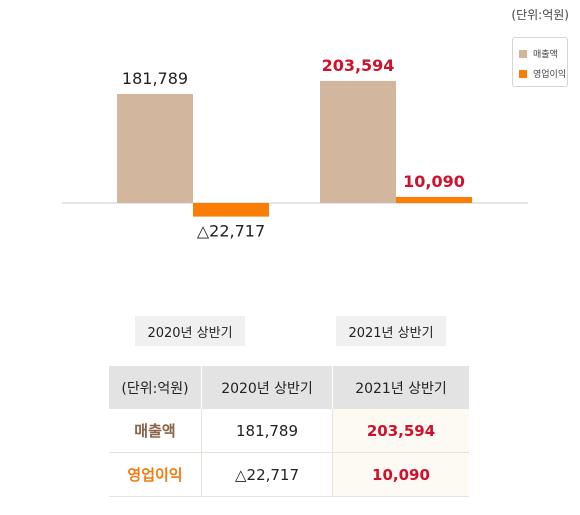 The image size is (580, 515). I want to click on bar-operating-profit-2021, so click(434, 199).